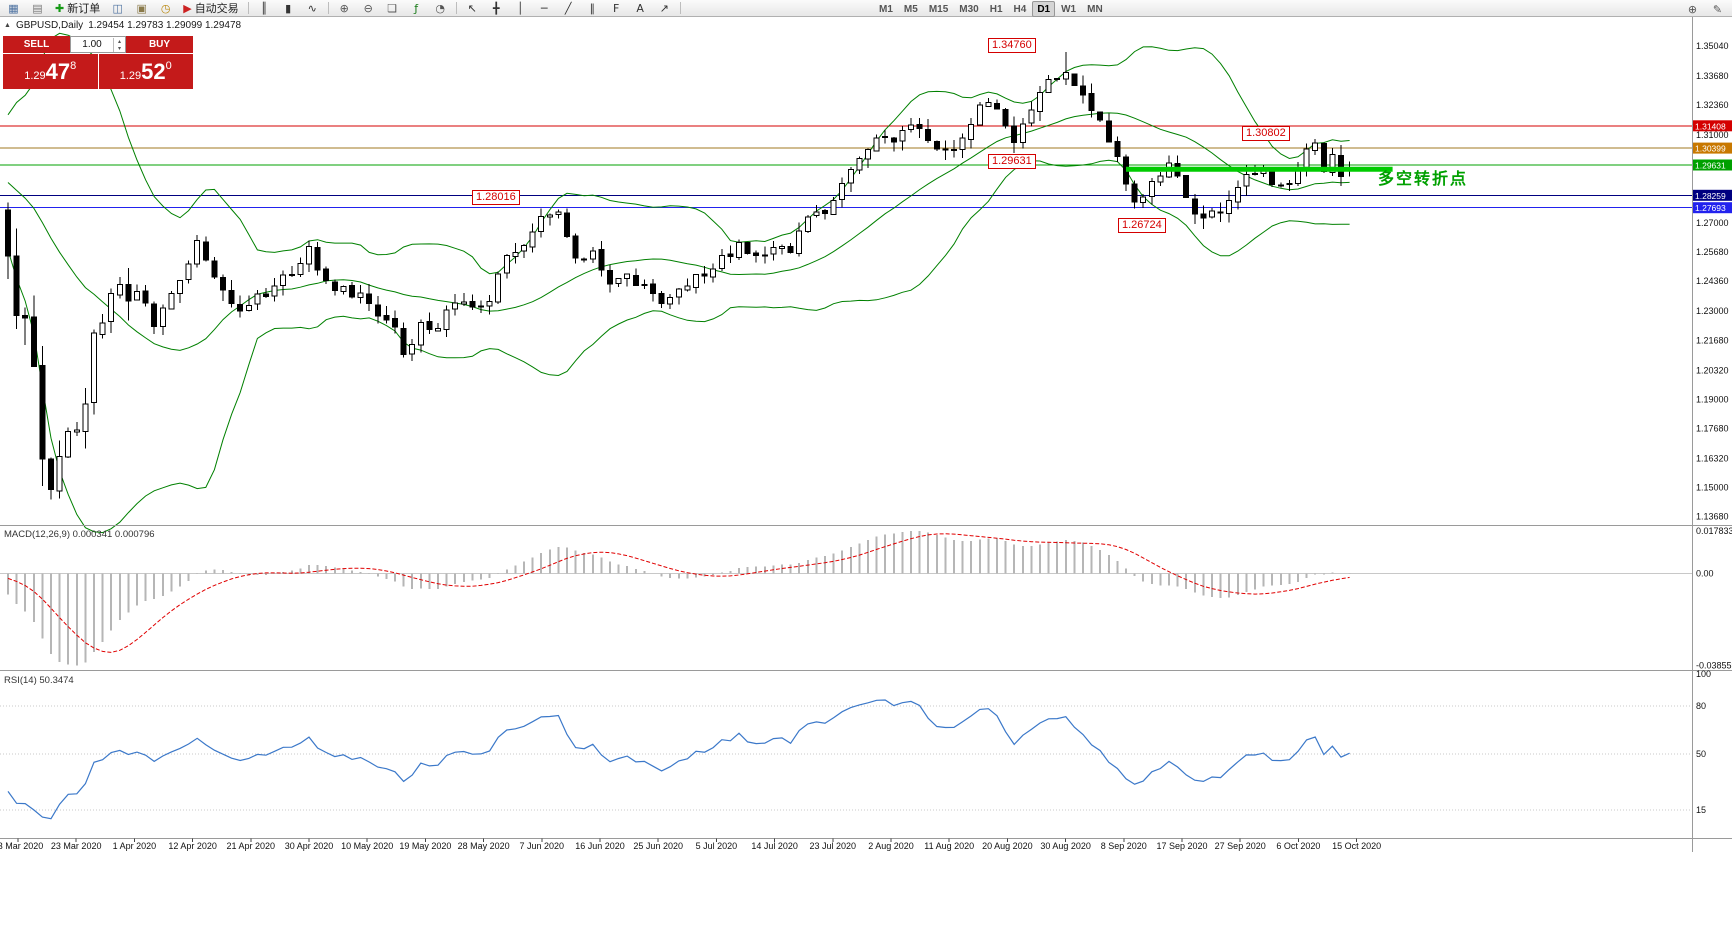 The image size is (1732, 941). What do you see at coordinates (1712, 428) in the screenshot?
I see `price-axis-label: 1.17680` at bounding box center [1712, 428].